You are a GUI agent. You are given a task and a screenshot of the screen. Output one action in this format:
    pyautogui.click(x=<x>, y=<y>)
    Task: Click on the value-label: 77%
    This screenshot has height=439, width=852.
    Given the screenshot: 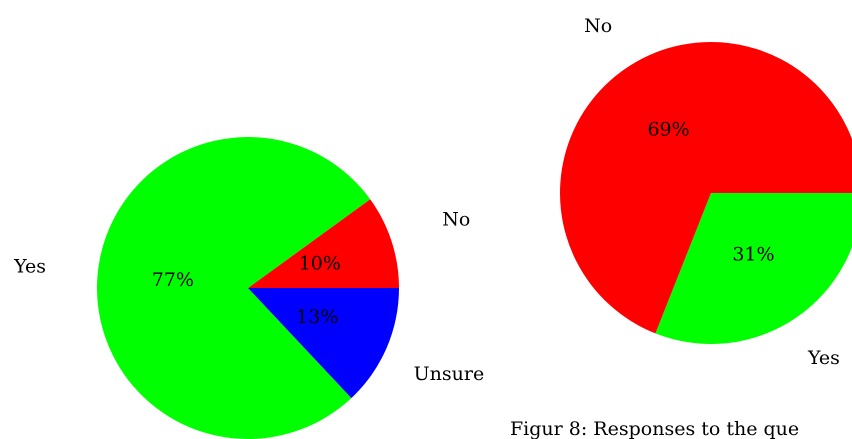 What is the action you would take?
    pyautogui.click(x=173, y=280)
    